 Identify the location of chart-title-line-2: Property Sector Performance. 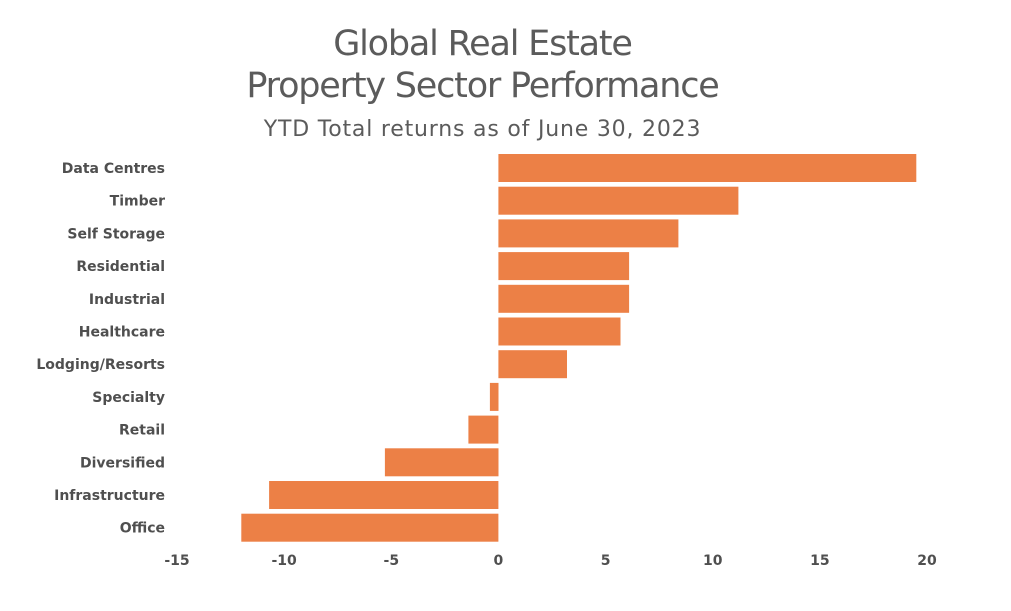
(482, 86).